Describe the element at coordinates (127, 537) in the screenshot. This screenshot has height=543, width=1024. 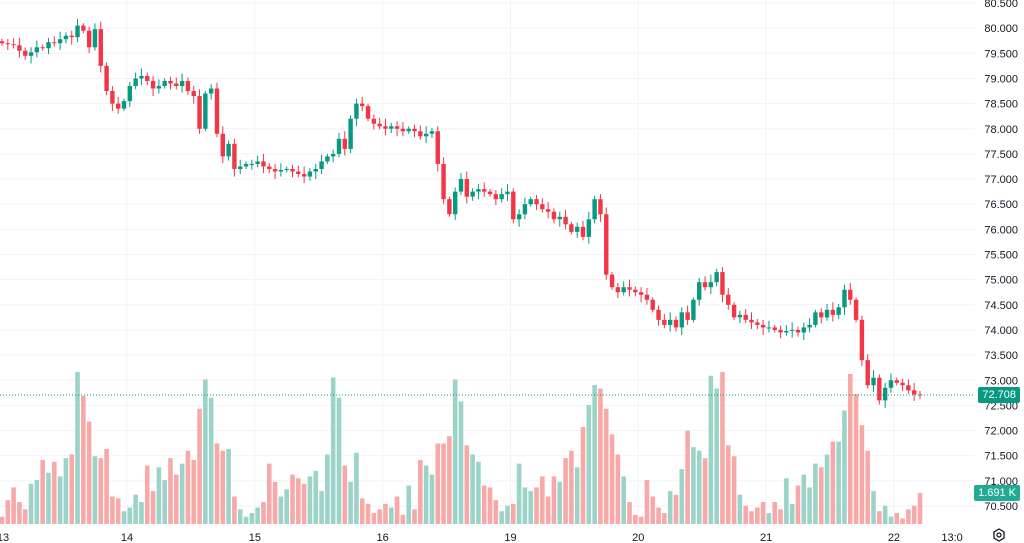
I see `time-tick-label: 14` at that location.